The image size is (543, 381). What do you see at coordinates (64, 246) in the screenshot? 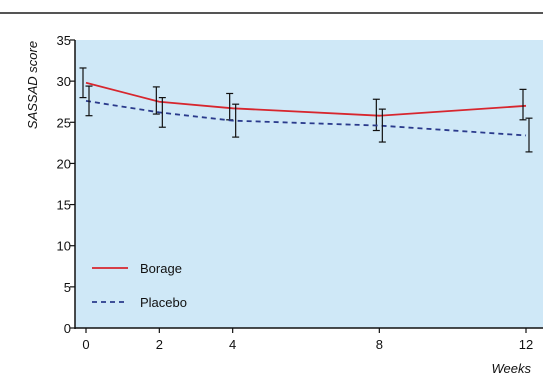
I see `y-tick-label: 10` at bounding box center [64, 246].